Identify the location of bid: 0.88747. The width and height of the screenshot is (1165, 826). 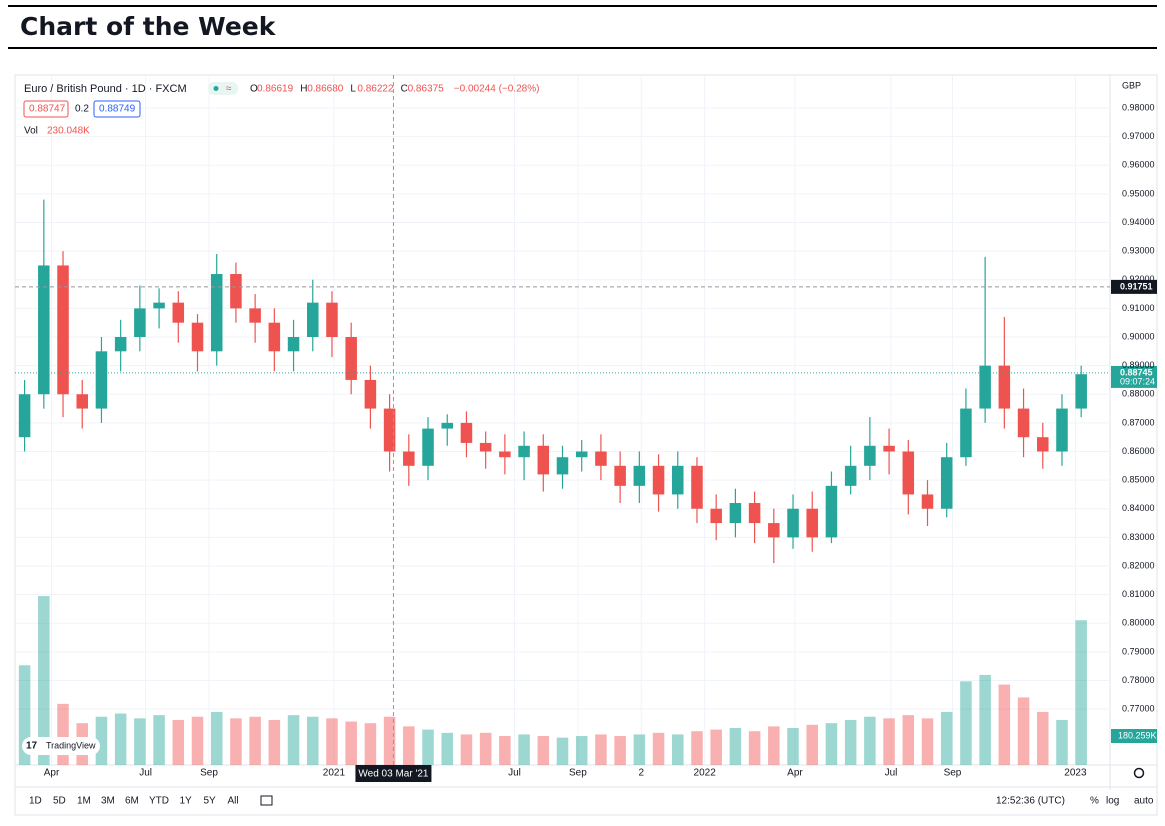
(47, 109).